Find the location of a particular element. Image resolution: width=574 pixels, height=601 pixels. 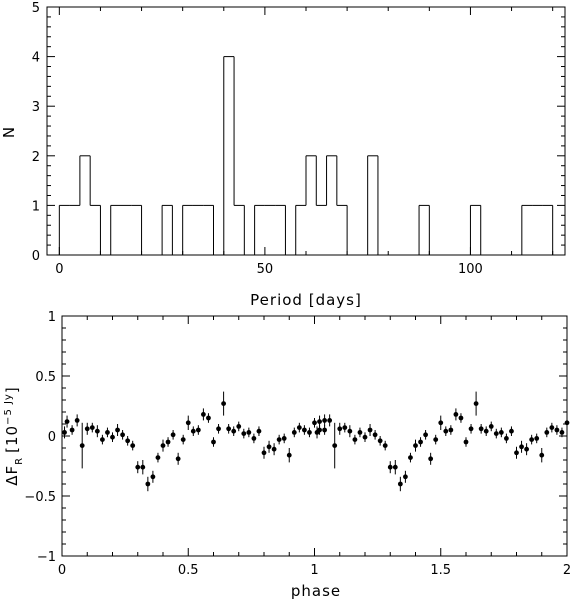

phase-y-tick-label: 0.5 is located at coordinates (45, 377).